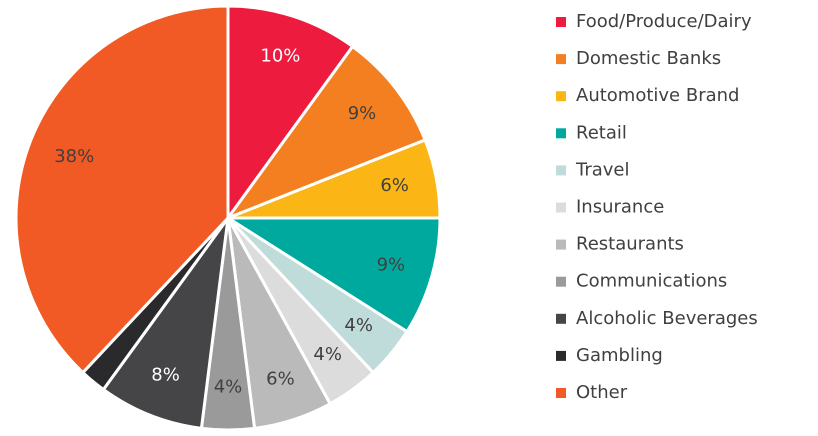 The image size is (818, 436). Describe the element at coordinates (602, 392) in the screenshot. I see `legend-label: Other` at that location.